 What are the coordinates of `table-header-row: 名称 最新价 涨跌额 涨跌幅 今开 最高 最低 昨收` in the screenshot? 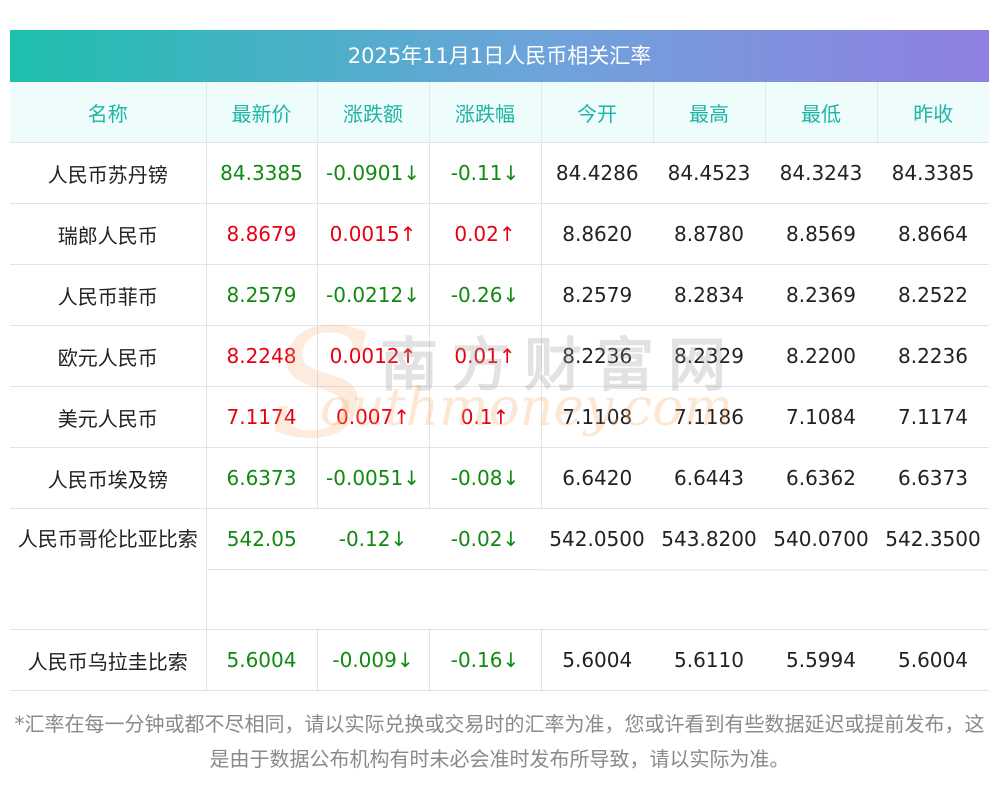 It's located at (499, 112).